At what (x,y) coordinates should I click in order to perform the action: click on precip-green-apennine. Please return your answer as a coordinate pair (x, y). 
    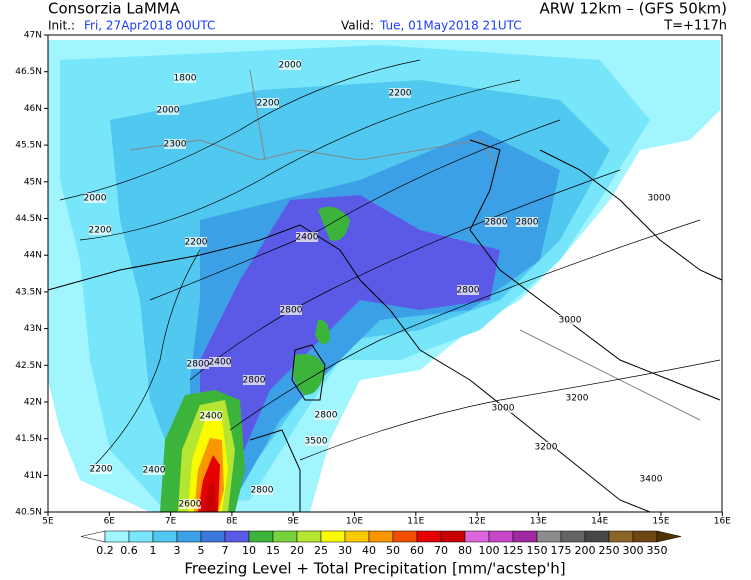
    Looking at the image, I should click on (334, 223).